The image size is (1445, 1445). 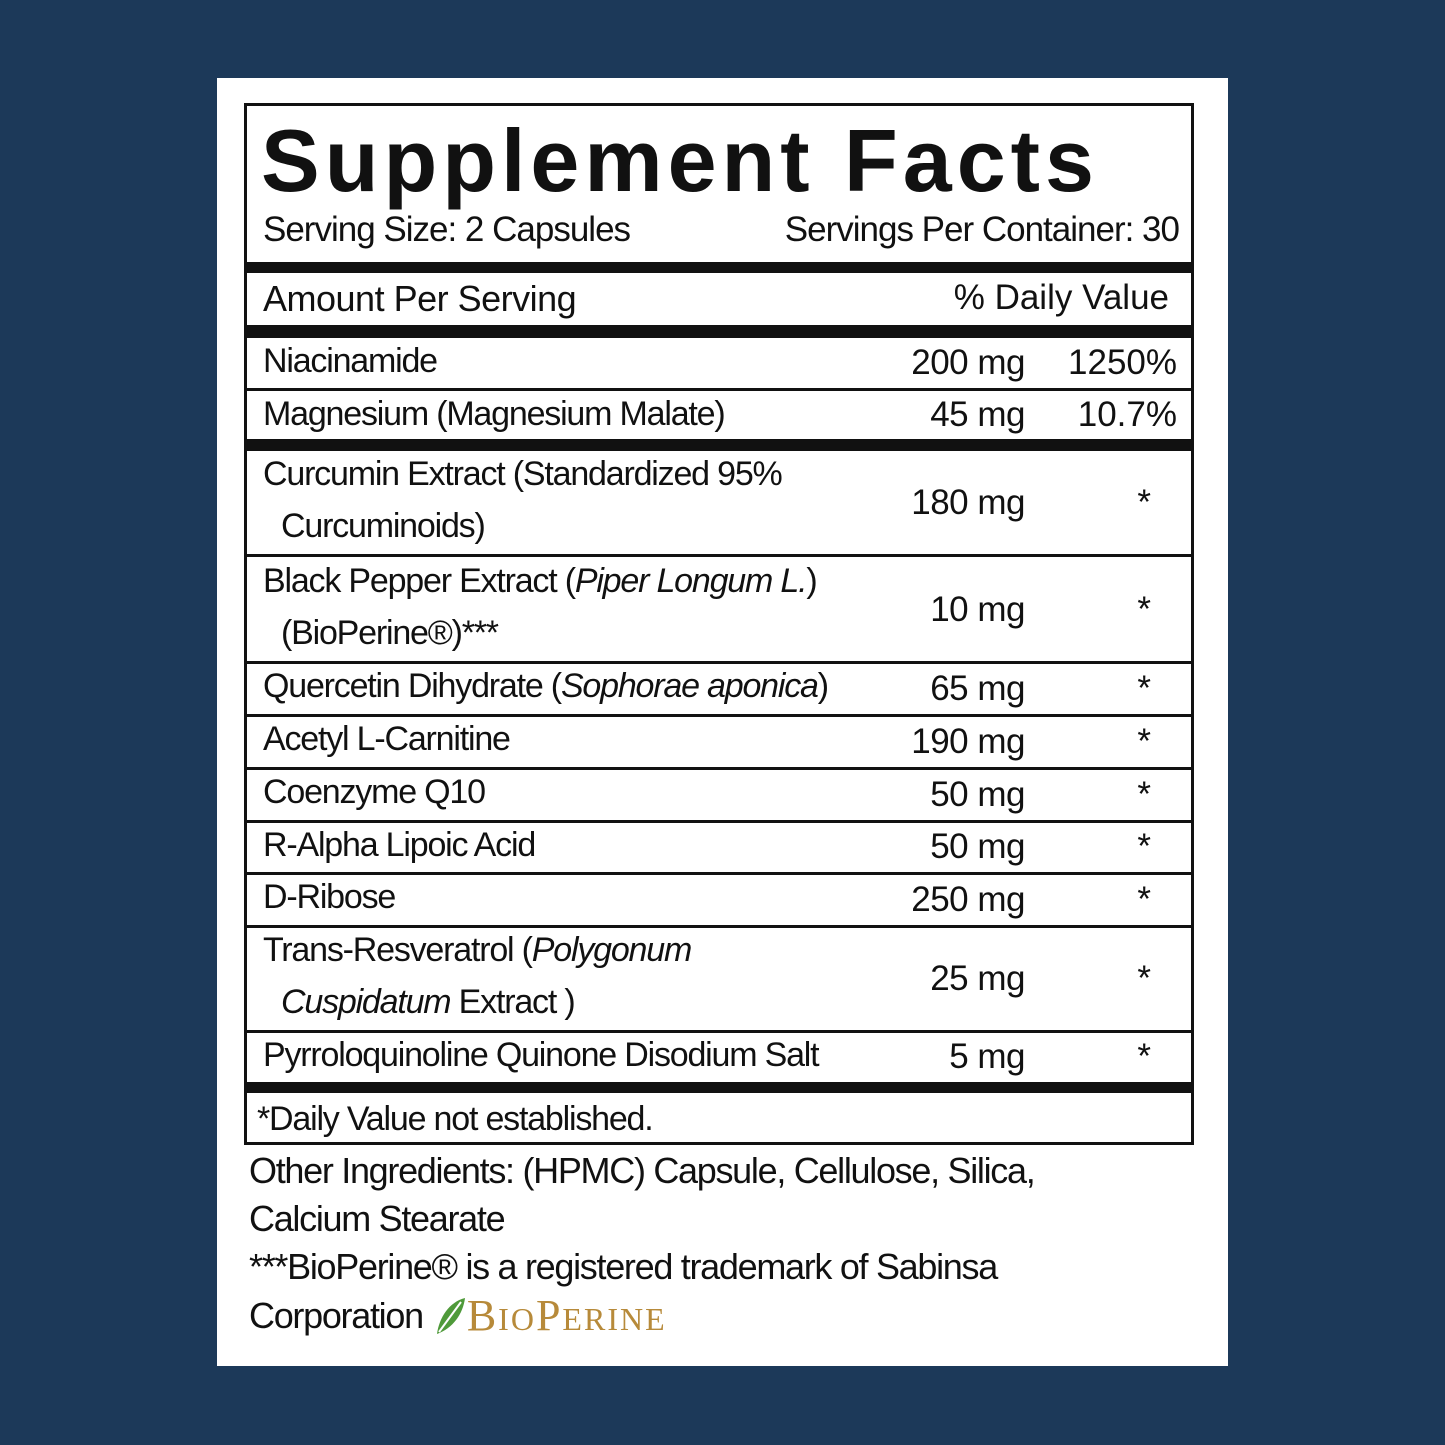 I want to click on footnote-row: *Daily Value not established., so click(x=719, y=1118).